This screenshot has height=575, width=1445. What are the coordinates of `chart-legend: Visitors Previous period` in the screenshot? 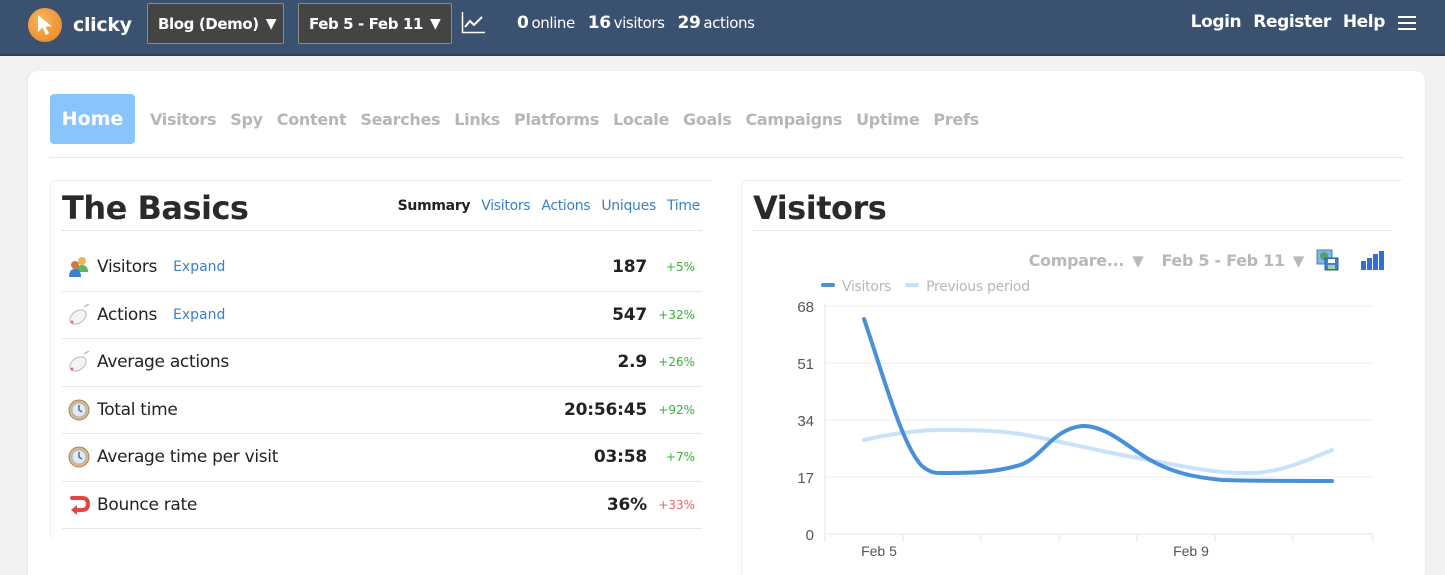 It's located at (925, 287).